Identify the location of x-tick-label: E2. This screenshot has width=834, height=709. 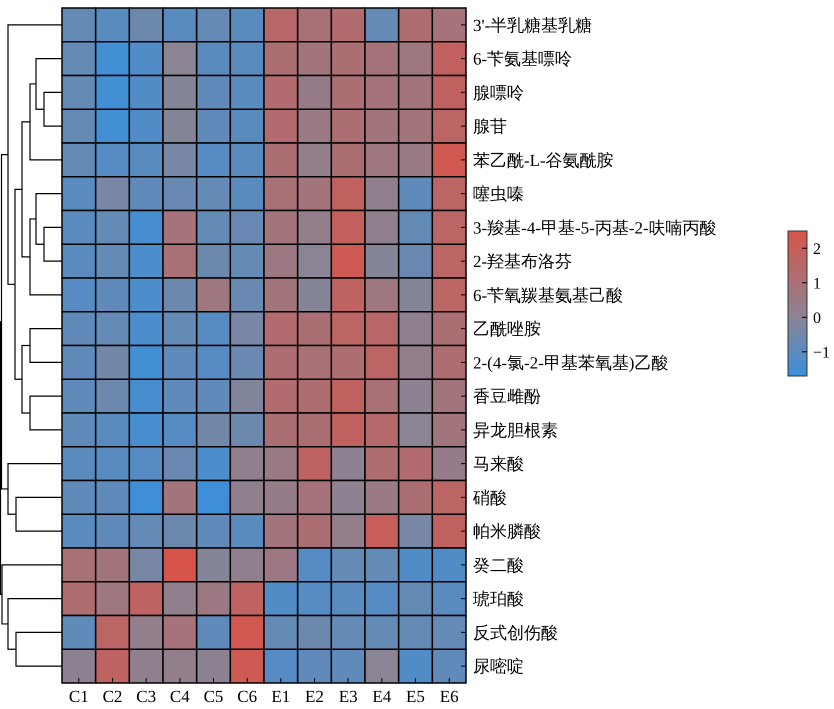
(314, 696).